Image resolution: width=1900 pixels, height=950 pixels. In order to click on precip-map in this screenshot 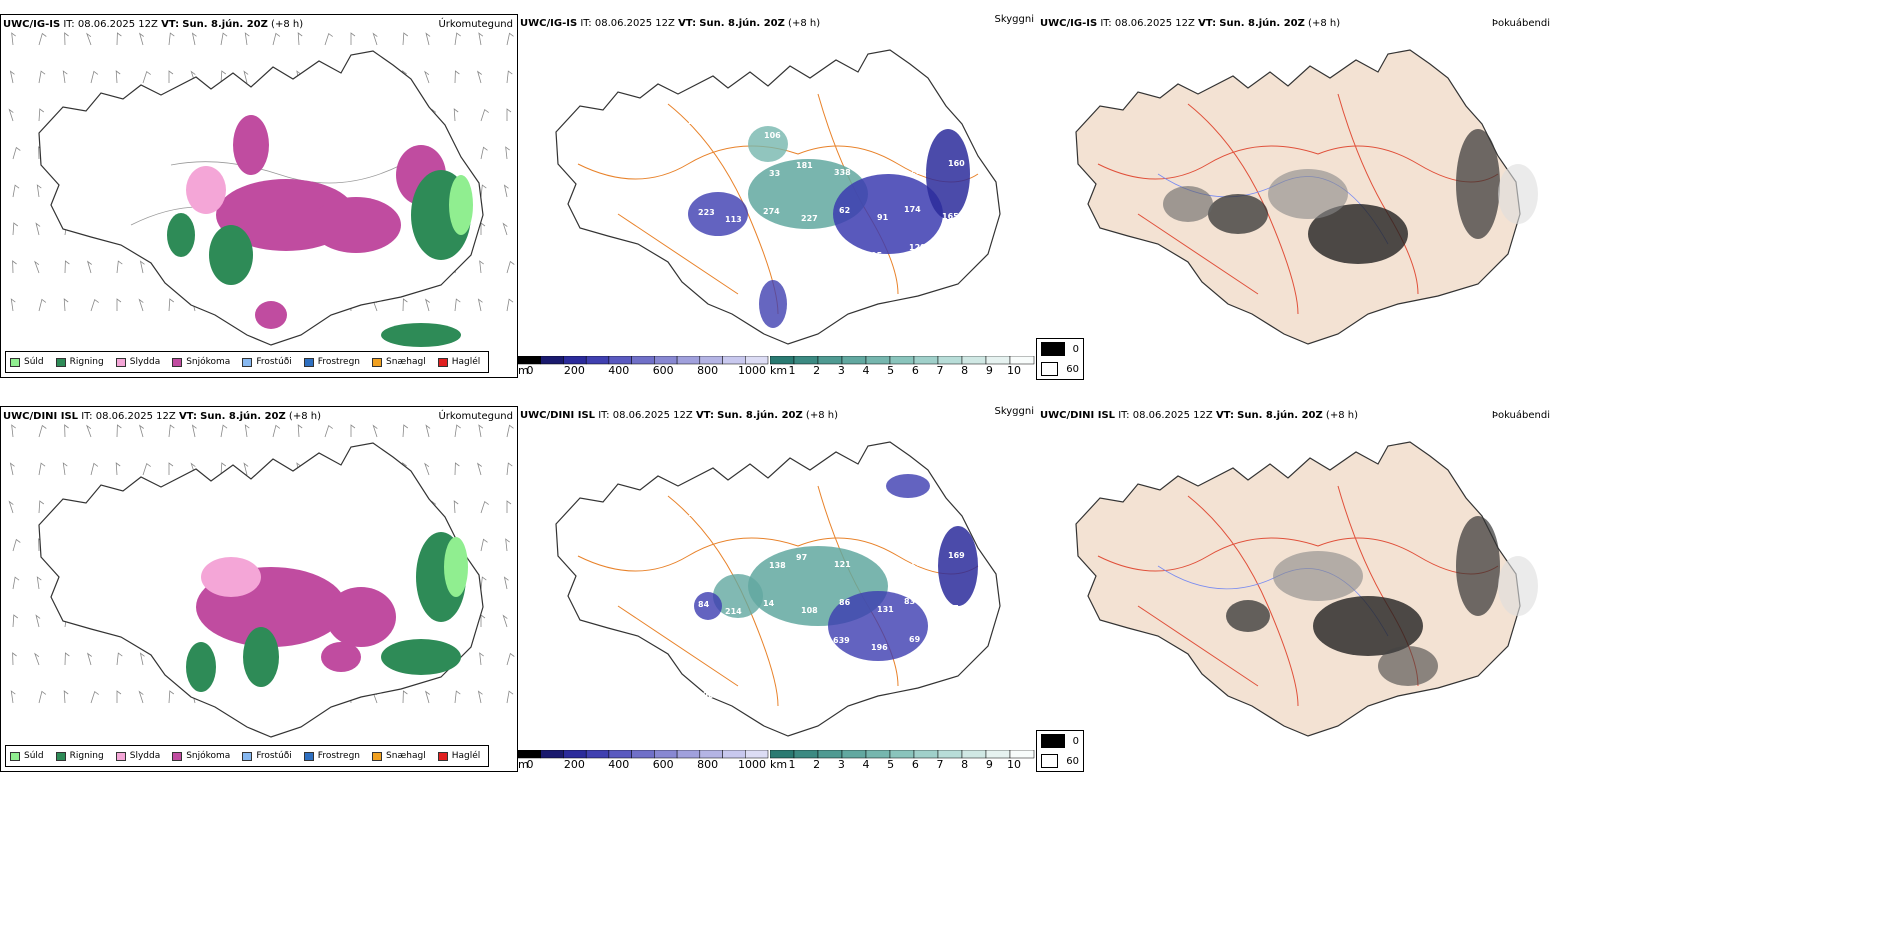, I will do `click(261, 581)`.